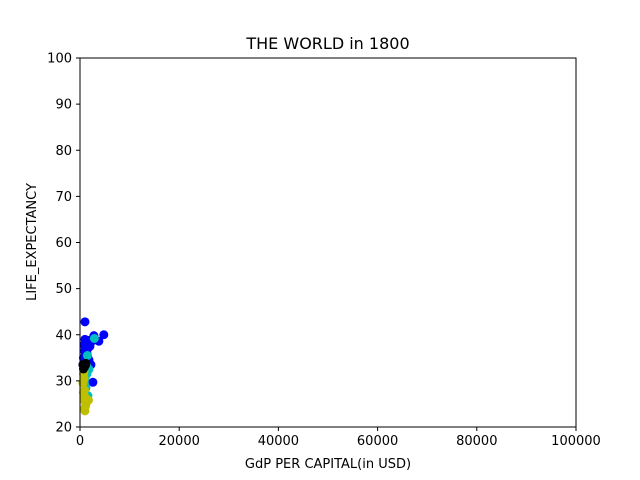  What do you see at coordinates (377, 441) in the screenshot?
I see `x-tick-label: 60000` at bounding box center [377, 441].